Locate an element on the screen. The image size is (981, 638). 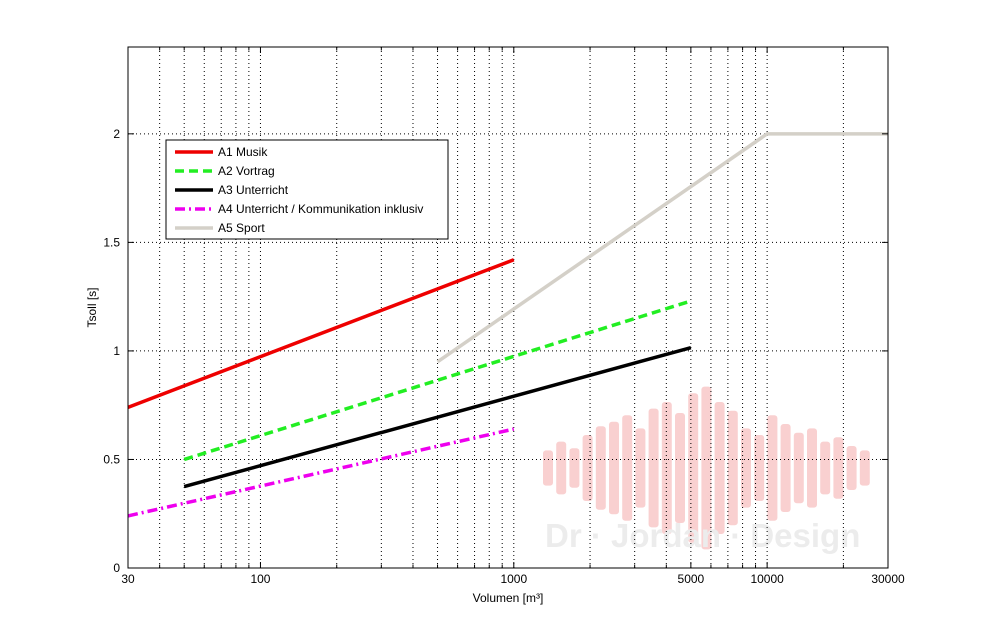
y-tick-label: 1.5 is located at coordinates (111, 242).